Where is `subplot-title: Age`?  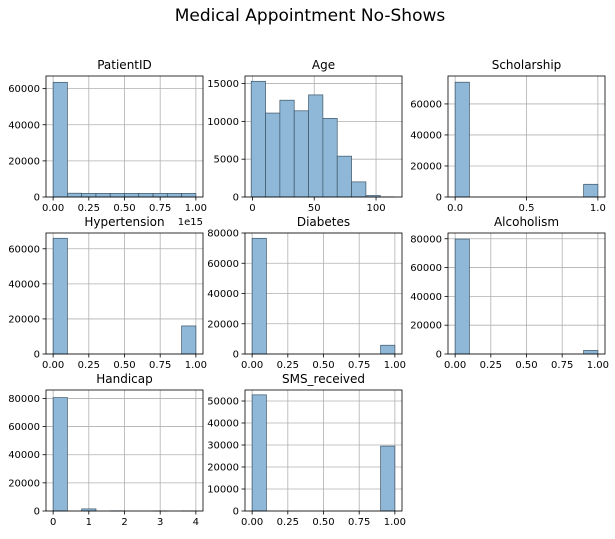 subplot-title: Age is located at coordinates (323, 65).